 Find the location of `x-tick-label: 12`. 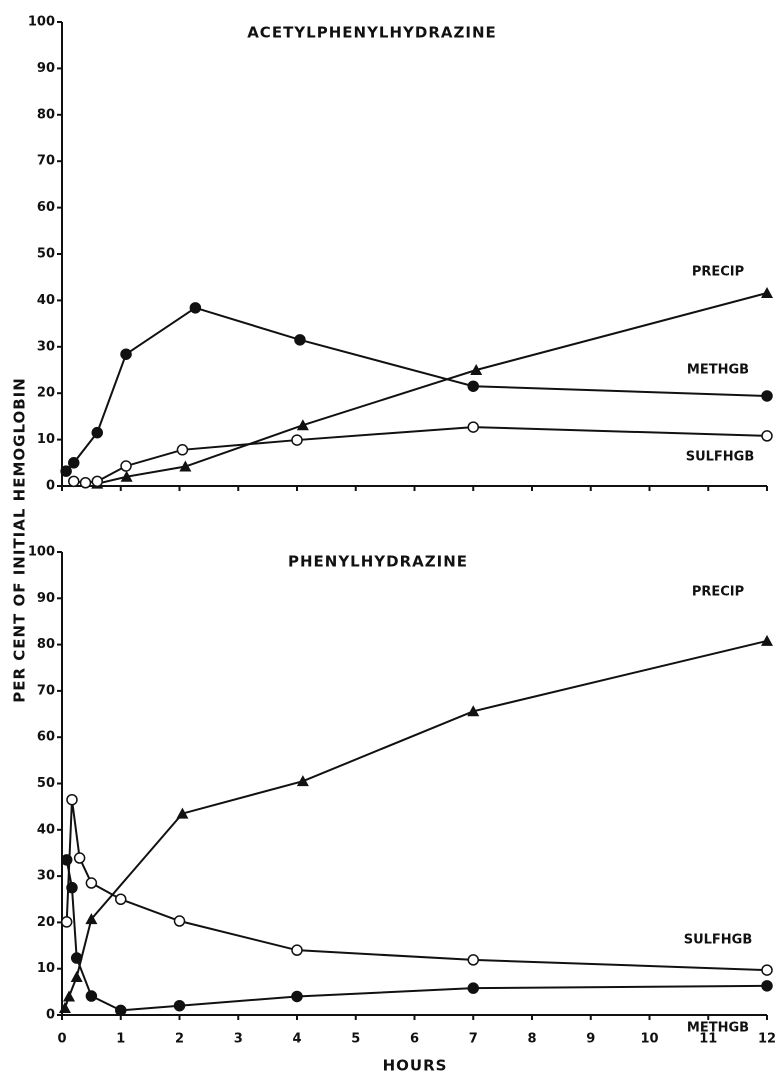

x-tick-label: 12 is located at coordinates (767, 1039).